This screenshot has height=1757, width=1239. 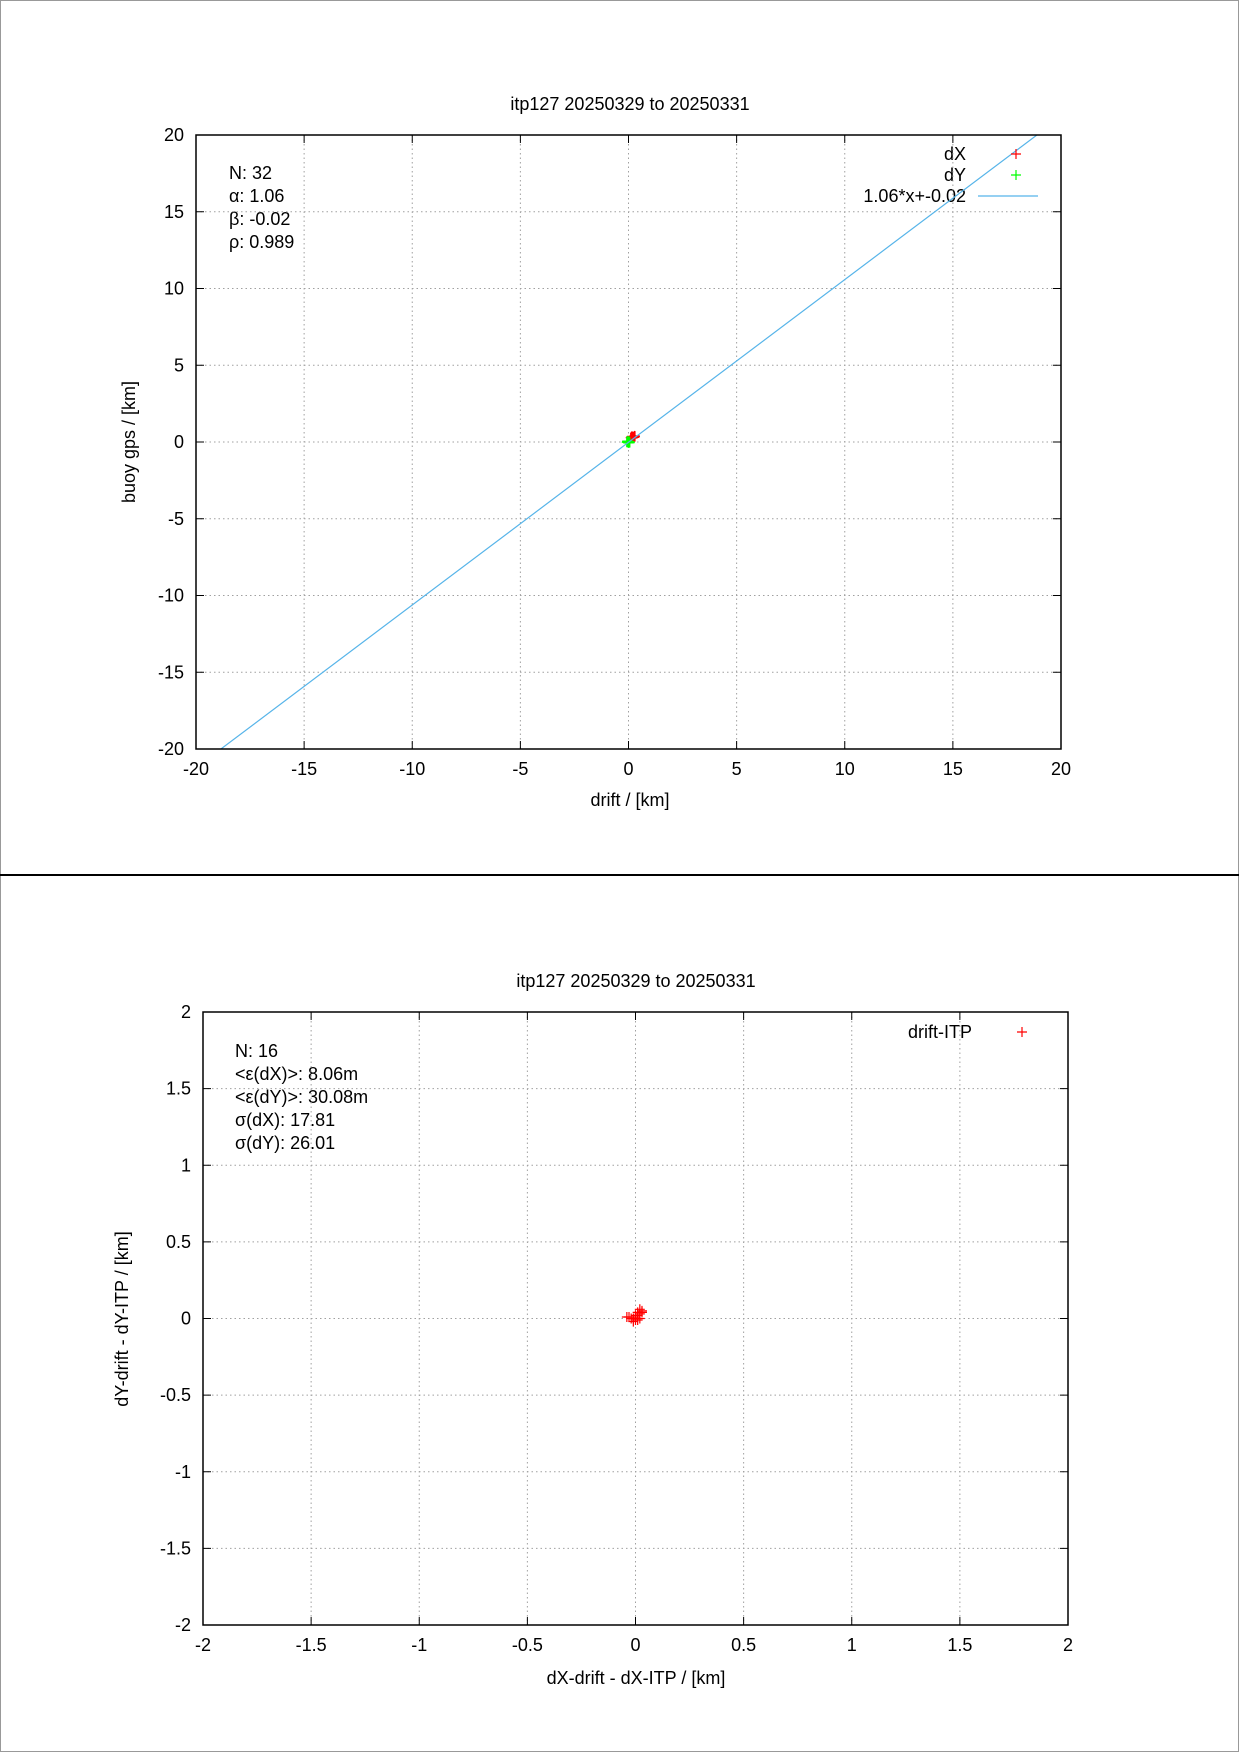 I want to click on stats-box: N: 32 α: 1.06 β: -0.02 ρ: 0.989, so click(x=261, y=207).